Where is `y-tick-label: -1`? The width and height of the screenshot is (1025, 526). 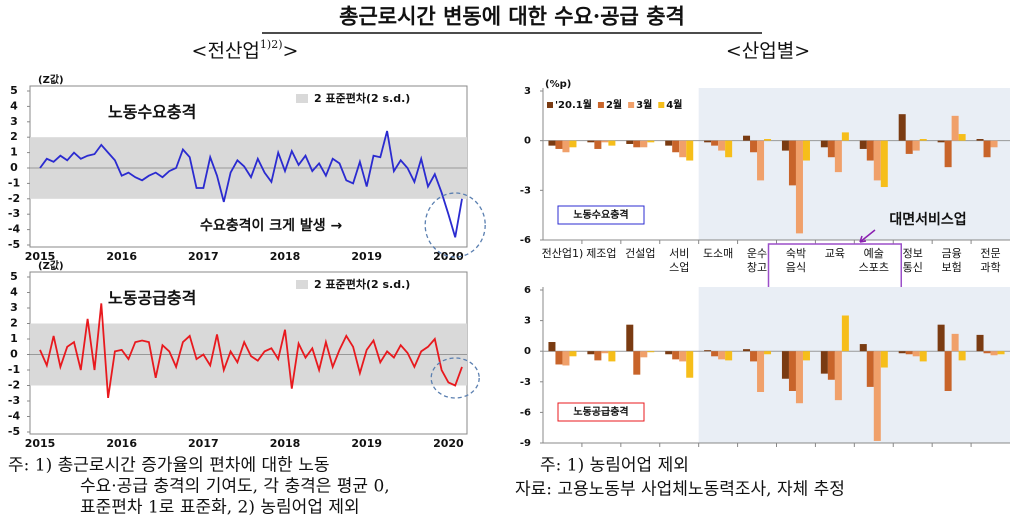 y-tick-label: -1 is located at coordinates (14, 182).